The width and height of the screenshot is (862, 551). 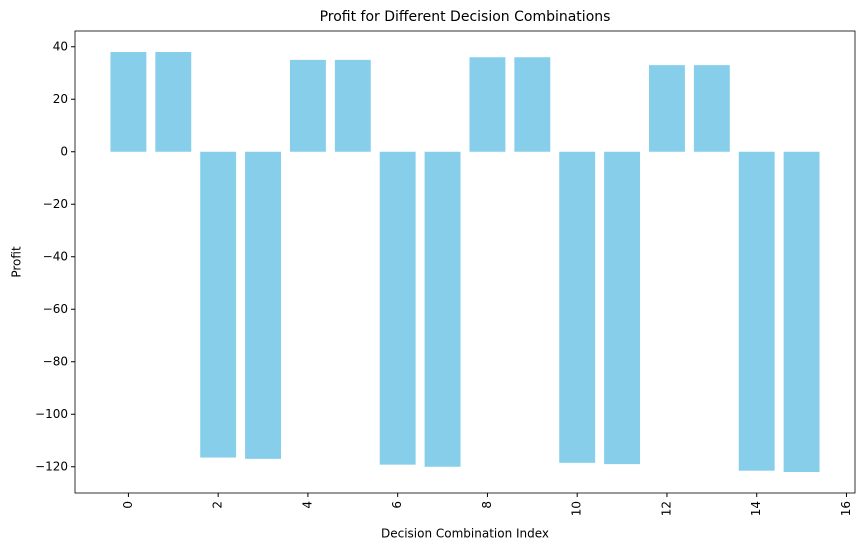 What do you see at coordinates (307, 505) in the screenshot?
I see `x-tick-label: 4` at bounding box center [307, 505].